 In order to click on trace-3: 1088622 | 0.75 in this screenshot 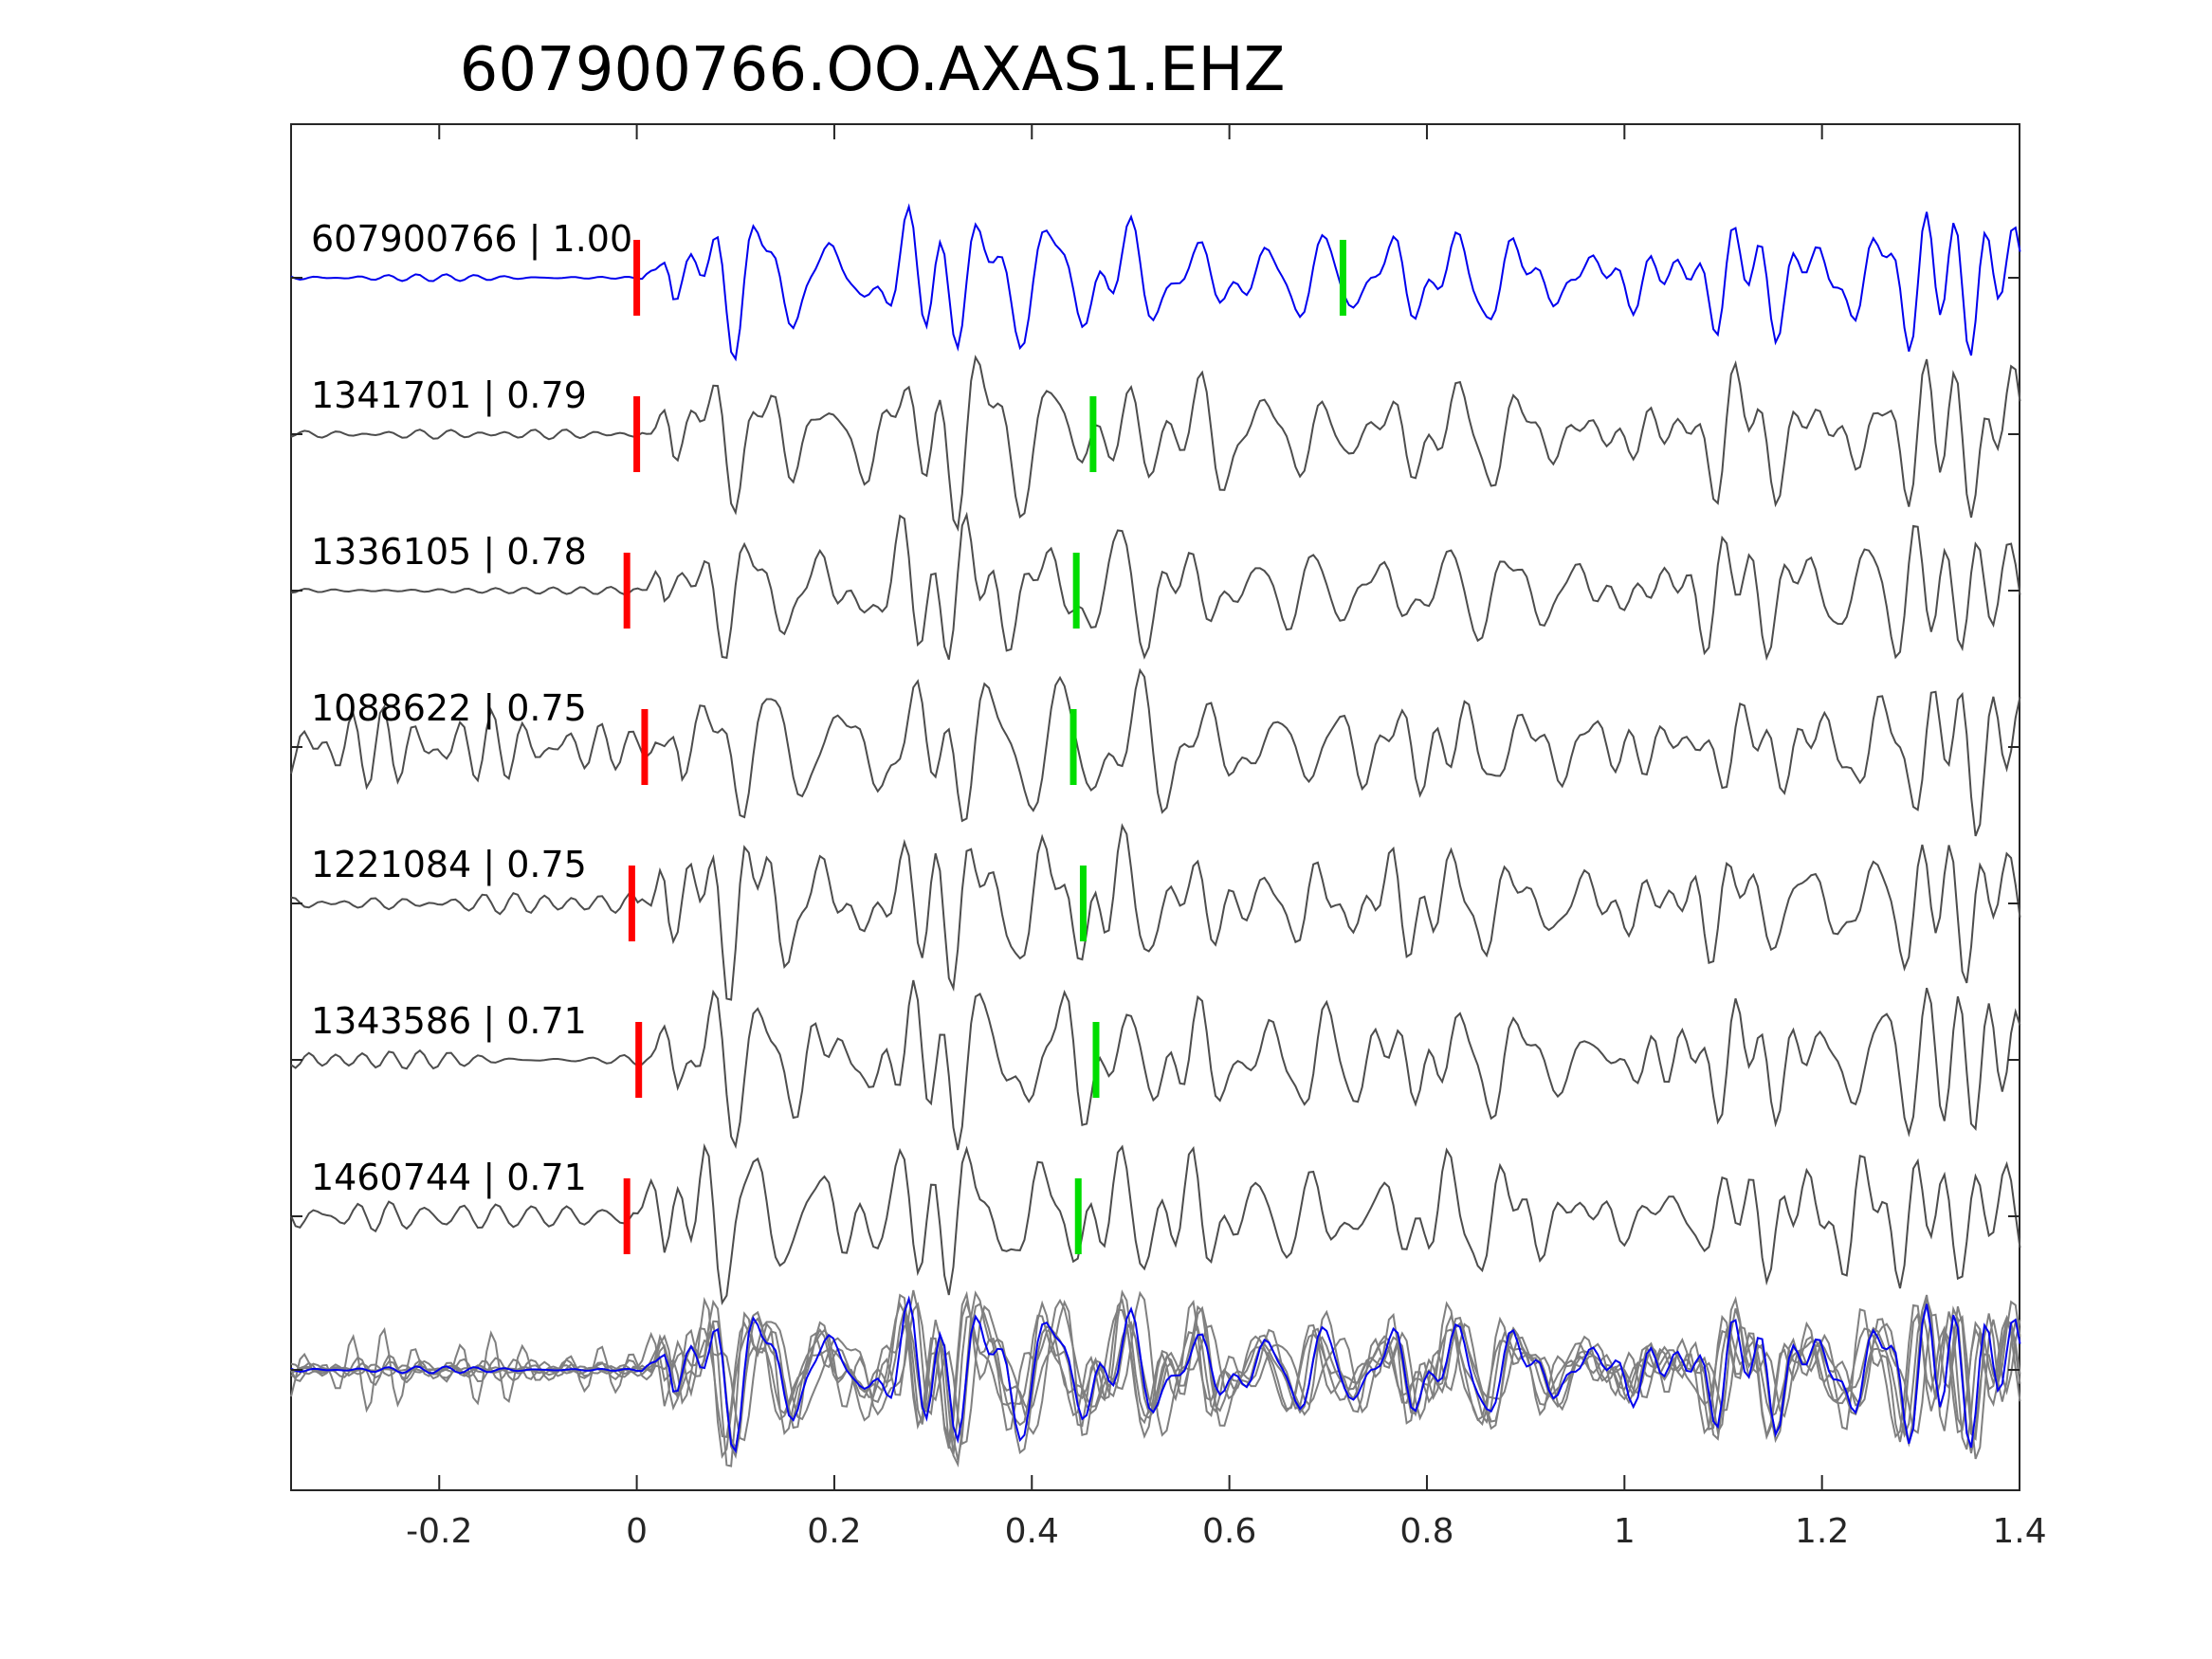, I will do `click(1155, 752)`.